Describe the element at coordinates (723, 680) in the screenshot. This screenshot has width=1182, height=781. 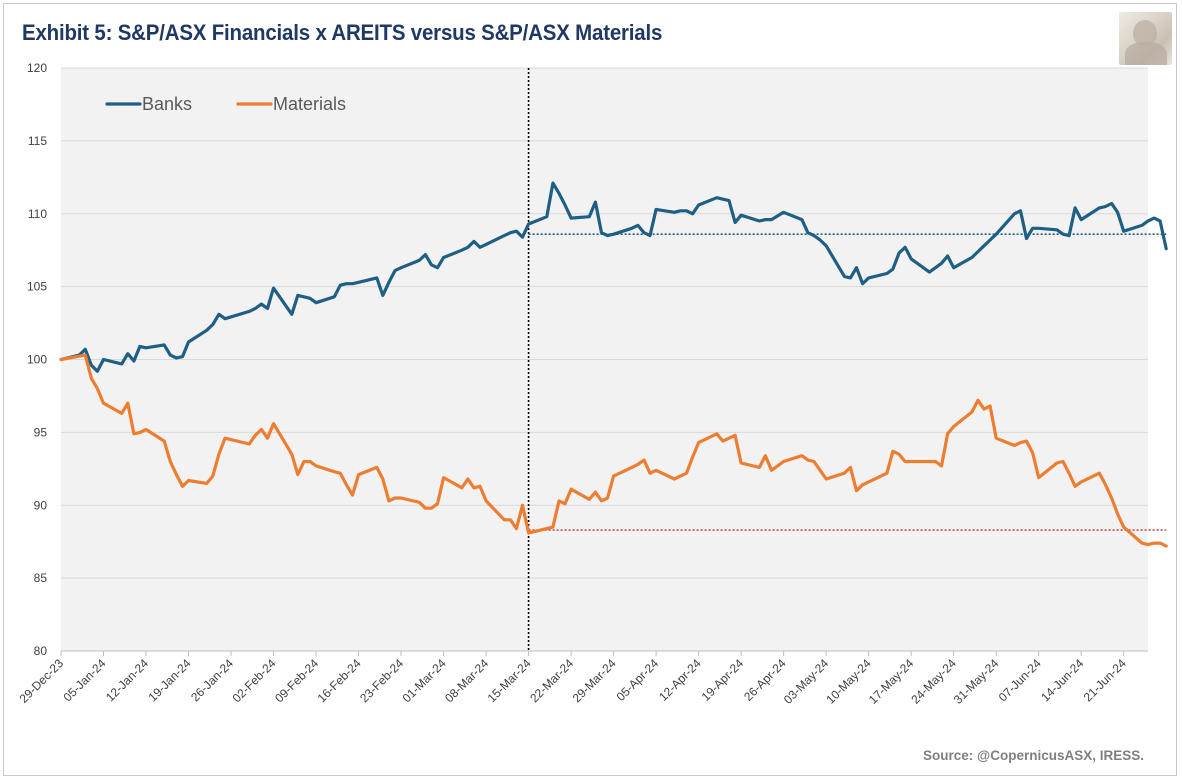
I see `x-tick-label: 19-Apr-24` at that location.